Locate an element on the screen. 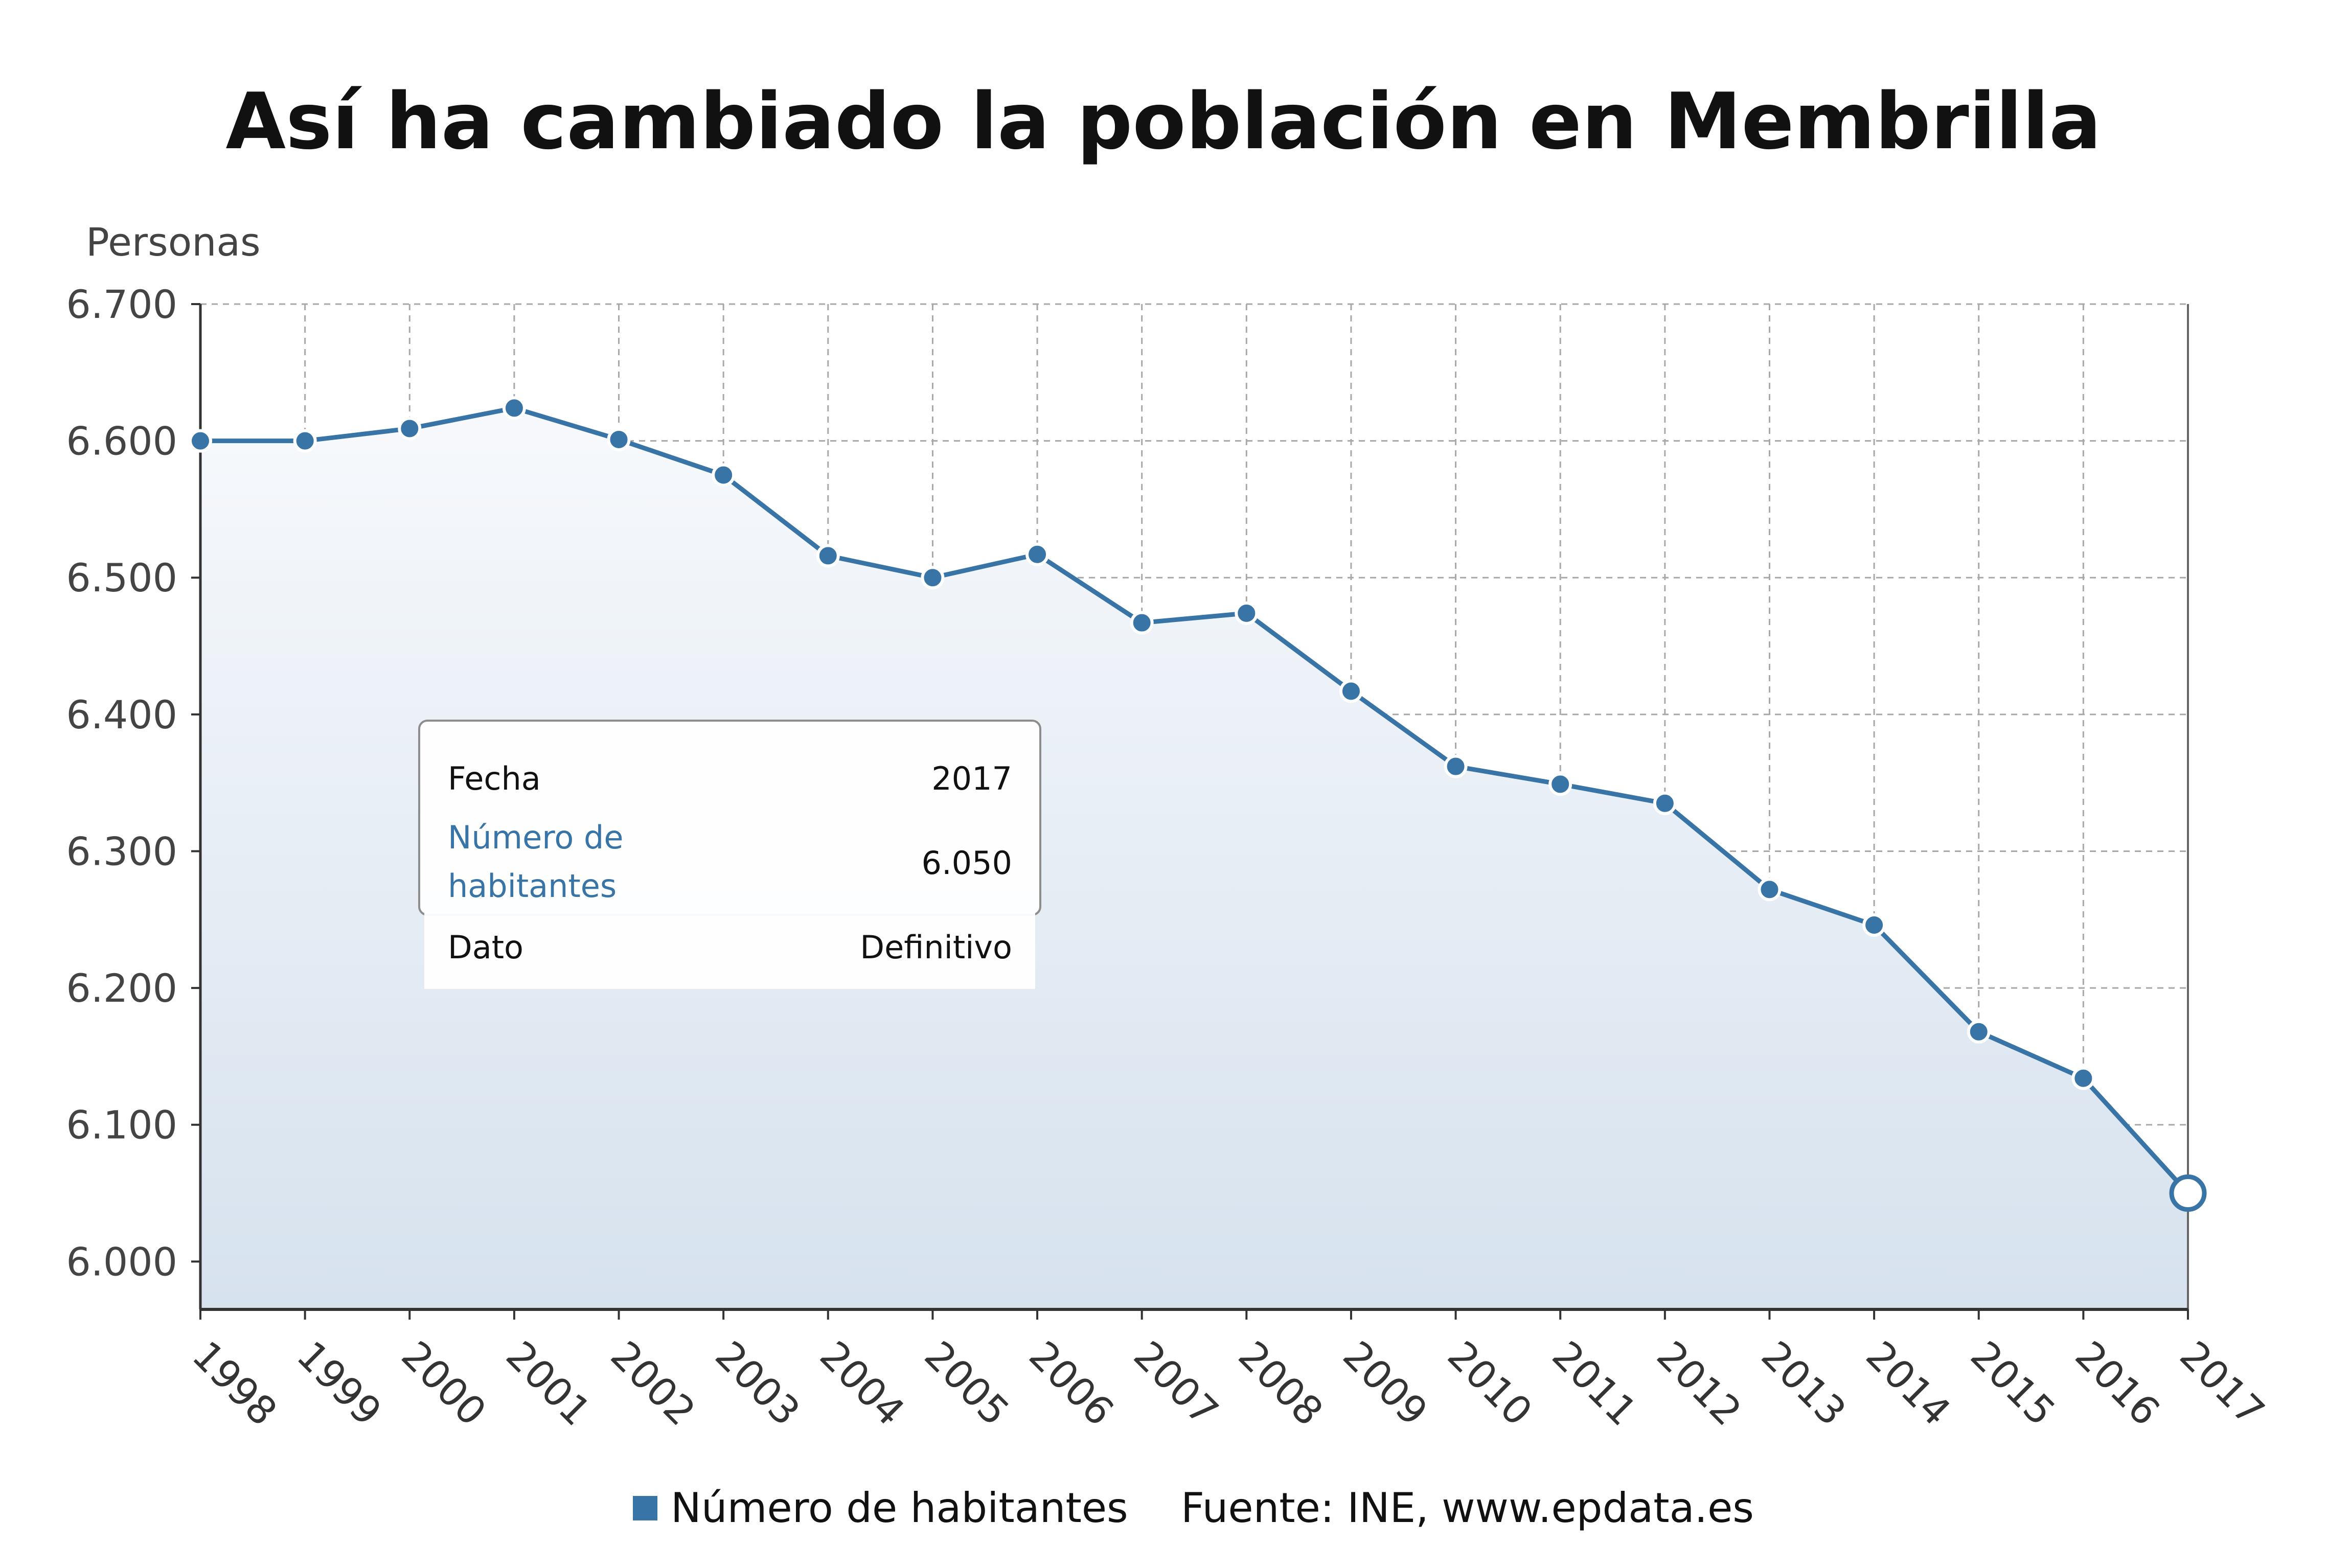 The width and height of the screenshot is (2327, 1568). x-tick-label: 2007 is located at coordinates (1176, 1384).